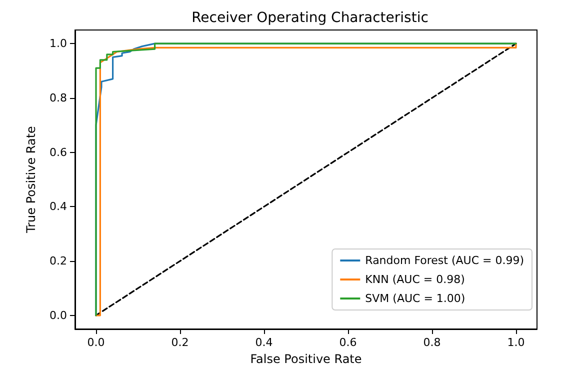 The height and width of the screenshot is (384, 577). What do you see at coordinates (58, 207) in the screenshot?
I see `y-tick-label: 0.4` at bounding box center [58, 207].